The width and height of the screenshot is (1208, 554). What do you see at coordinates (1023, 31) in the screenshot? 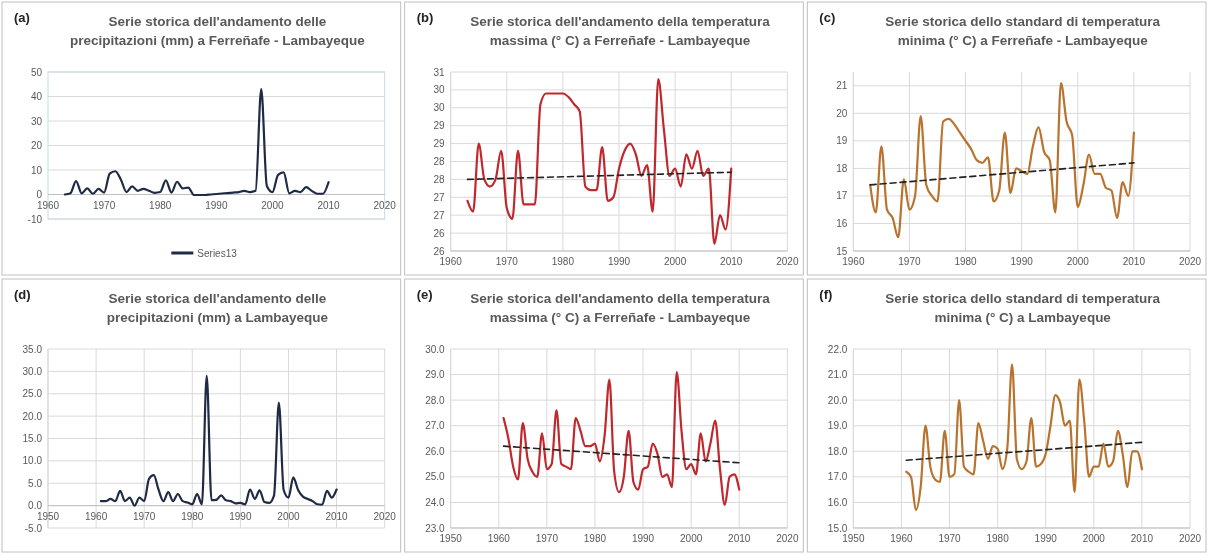
I see `chart-title: Serie storica dello standard di temperatura minima (° C) a Ferreñafe - Lambayeque` at bounding box center [1023, 31].